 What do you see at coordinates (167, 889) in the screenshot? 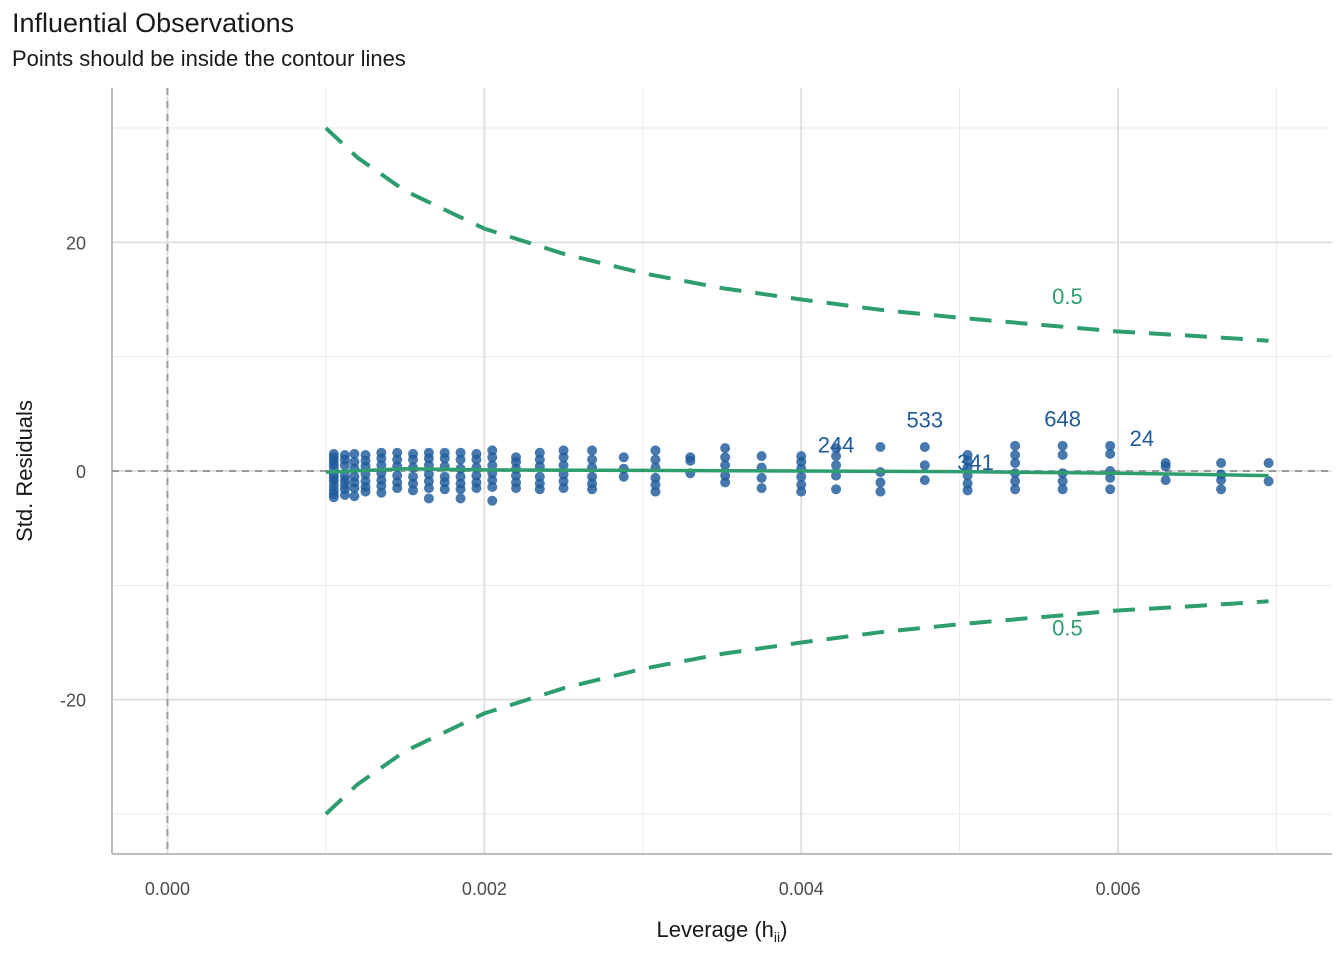
I see `x-tick-label: 0.000` at bounding box center [167, 889].